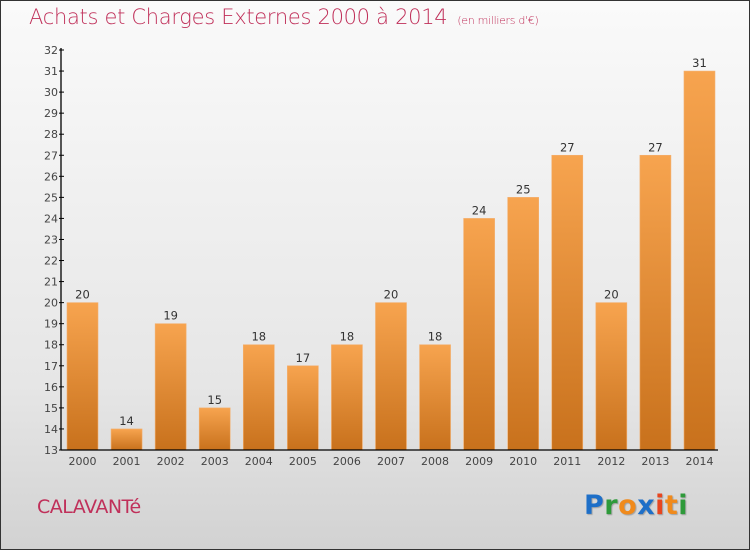 This screenshot has width=750, height=550. Describe the element at coordinates (347, 461) in the screenshot. I see `x-tick-label-2006: 2006` at that location.